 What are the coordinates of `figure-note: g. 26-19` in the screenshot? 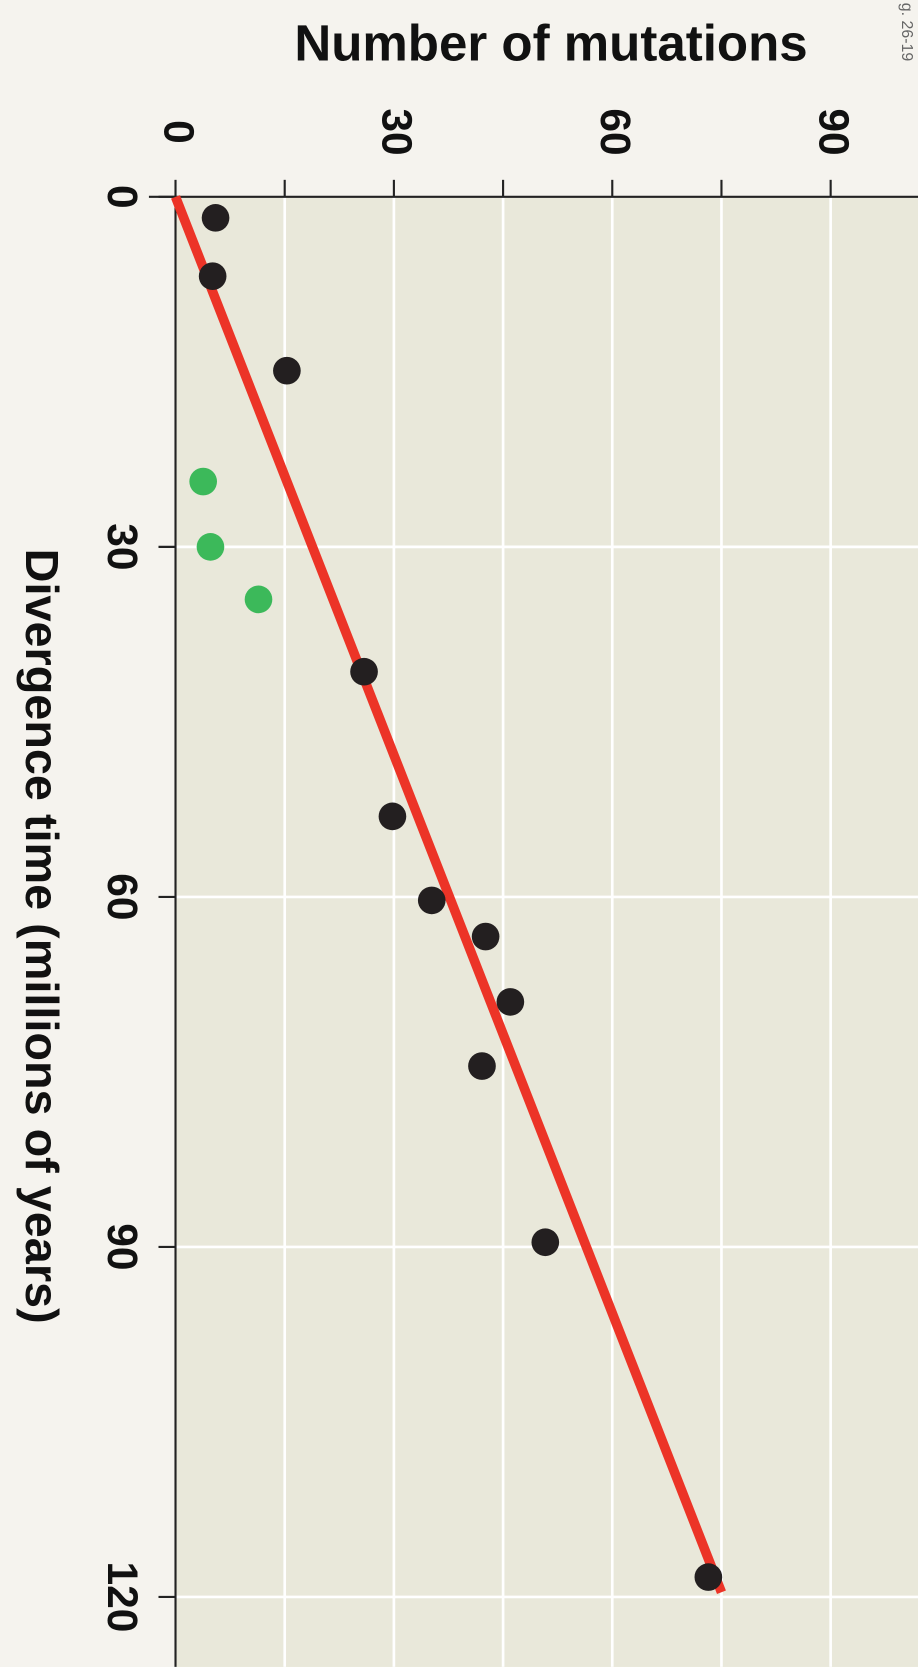 It's located at (906, 32).